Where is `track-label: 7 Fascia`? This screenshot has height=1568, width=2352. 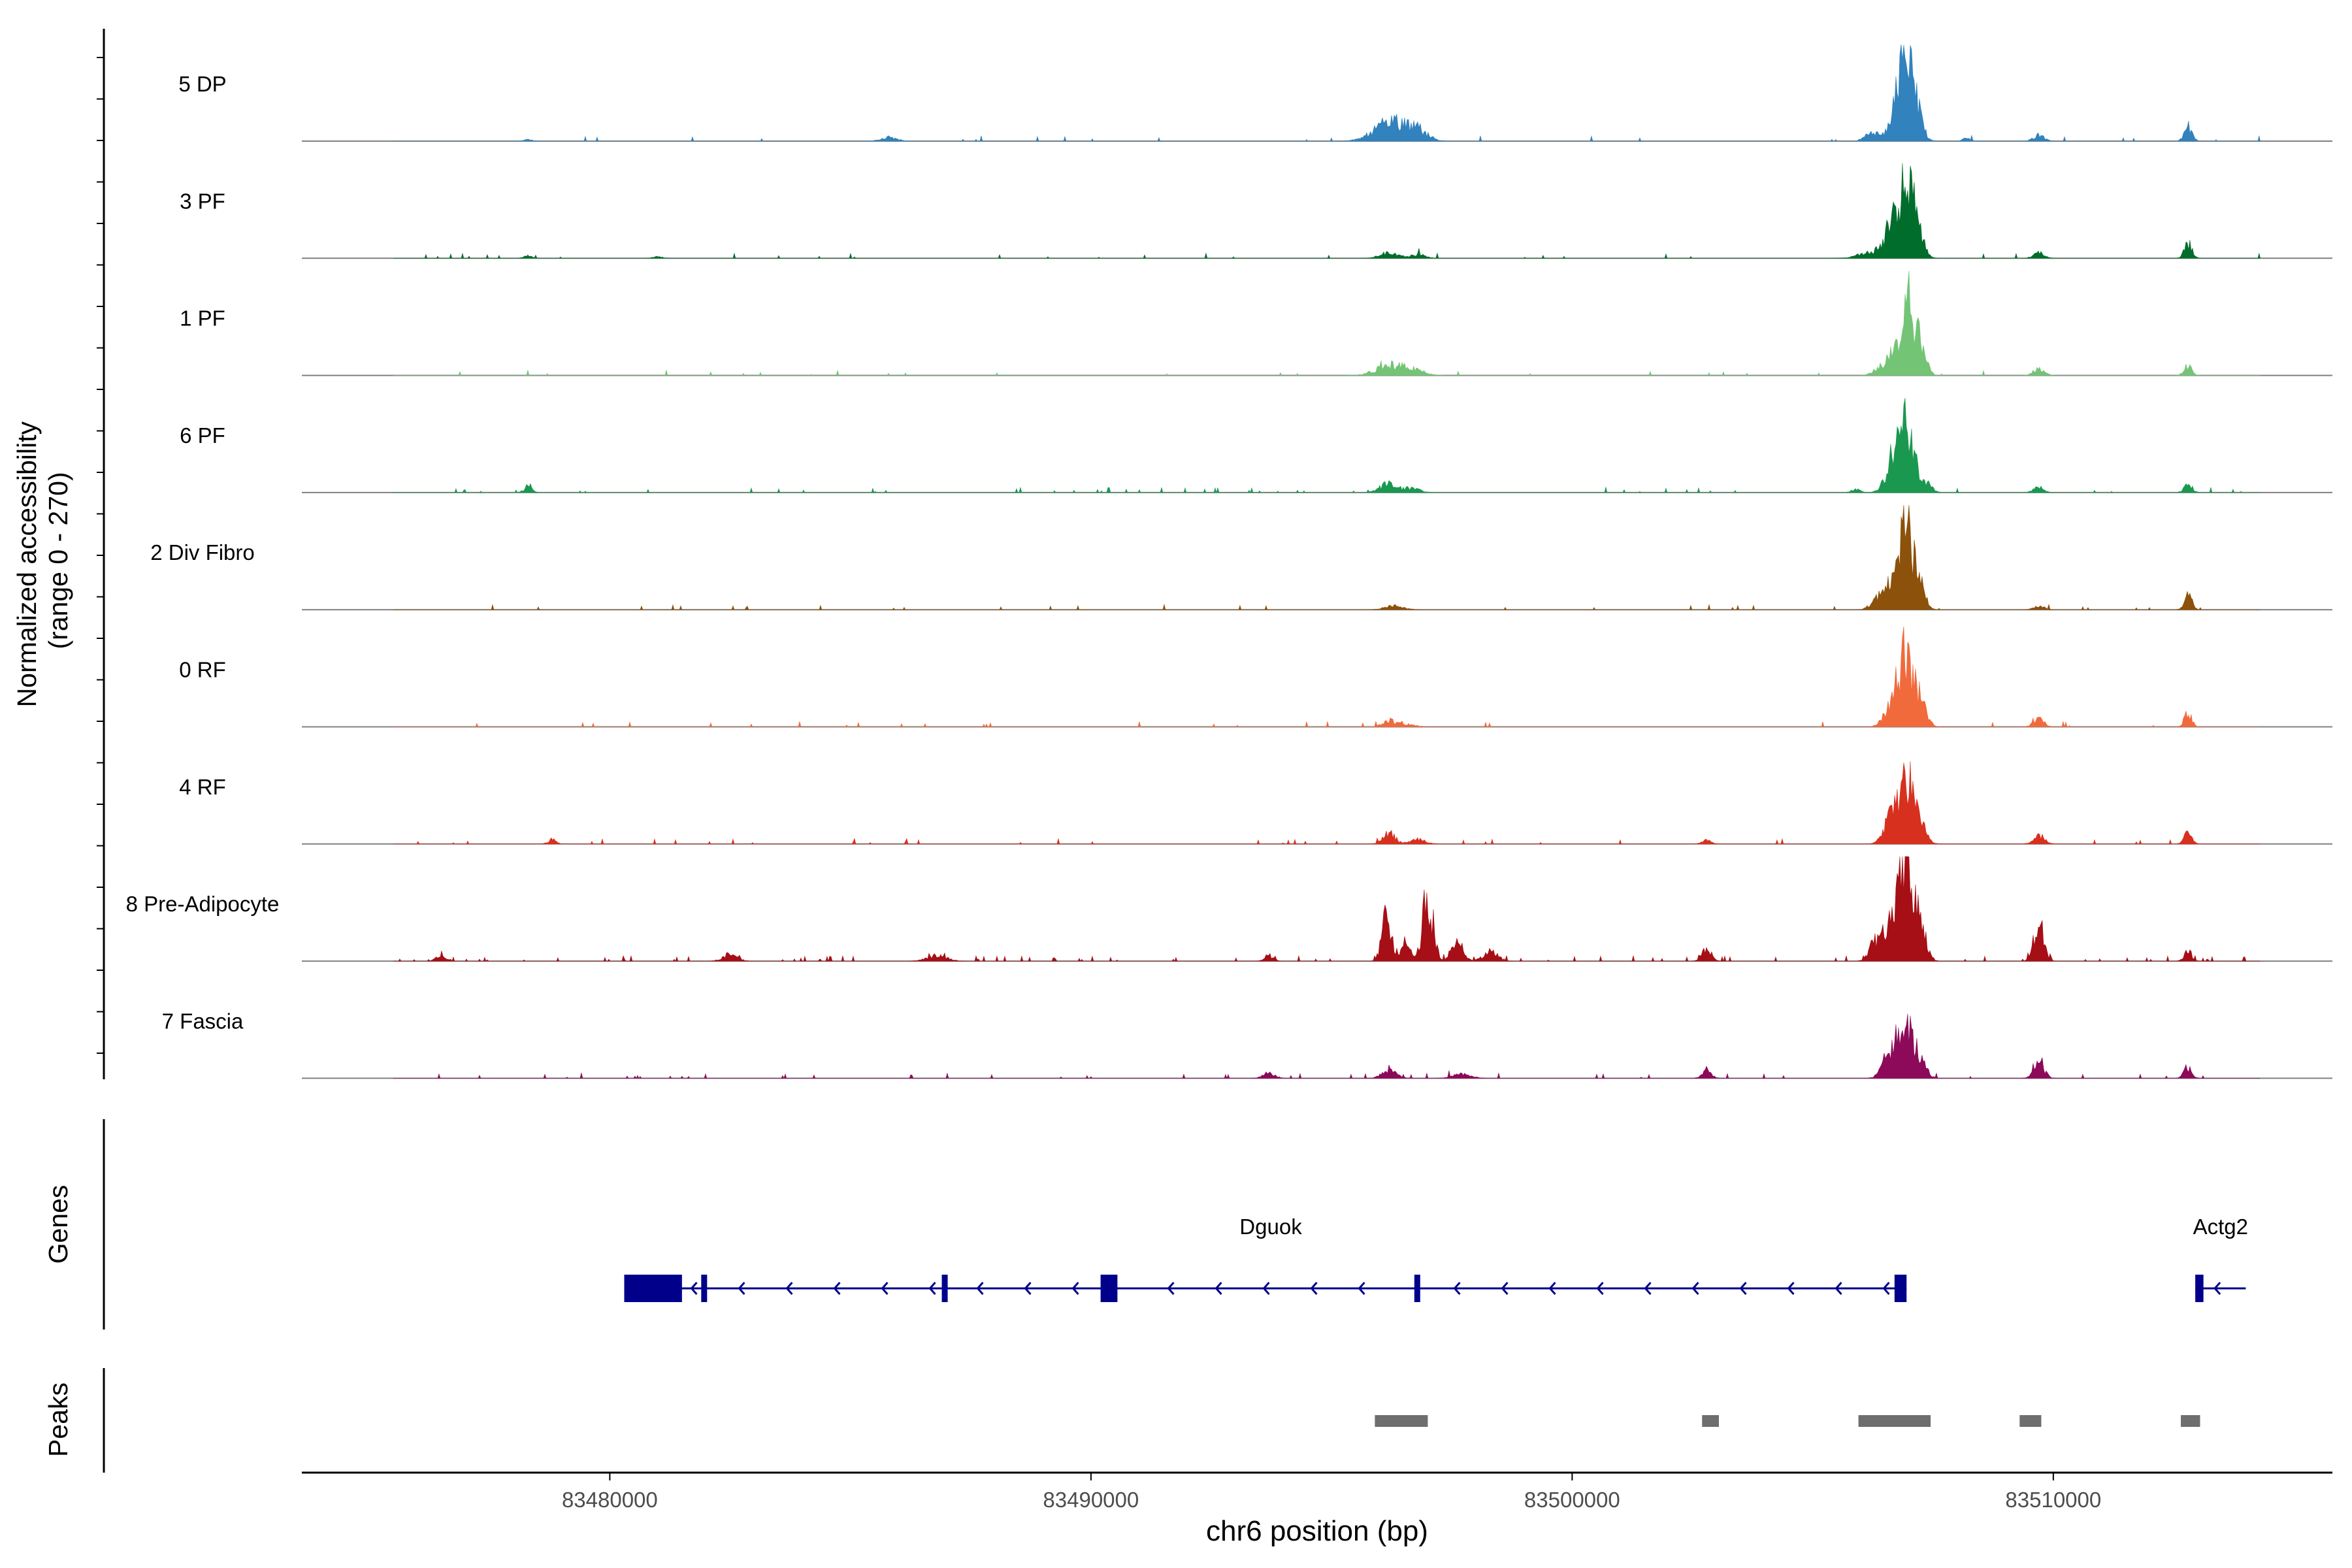
track-label: 7 Fascia is located at coordinates (203, 1021).